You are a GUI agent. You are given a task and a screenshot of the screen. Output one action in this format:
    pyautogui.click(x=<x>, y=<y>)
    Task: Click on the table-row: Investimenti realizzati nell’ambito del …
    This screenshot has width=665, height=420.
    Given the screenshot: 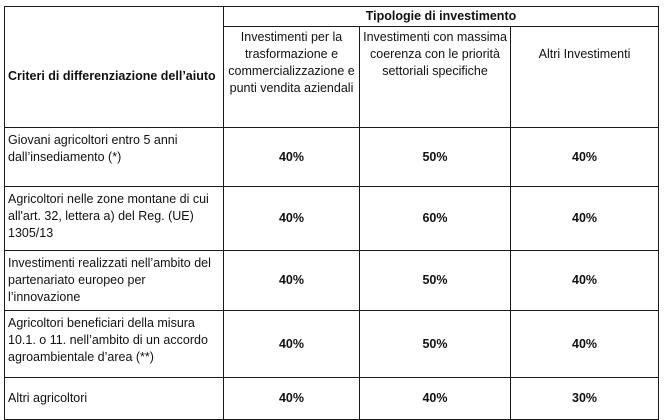 What is the action you would take?
    pyautogui.click(x=332, y=280)
    